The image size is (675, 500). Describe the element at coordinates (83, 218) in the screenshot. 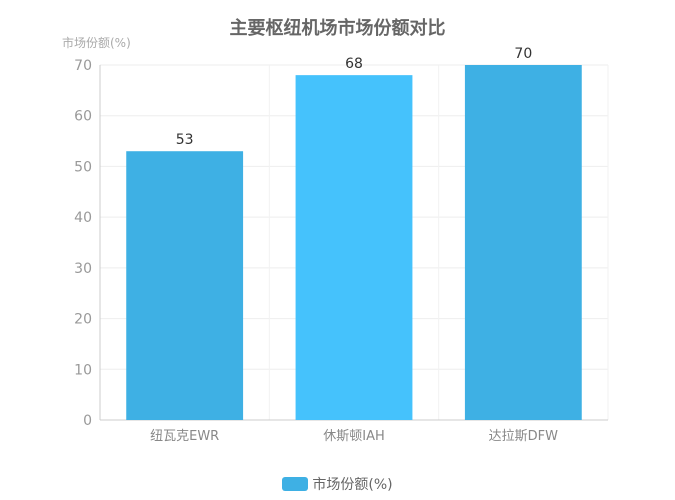

I see `y-tick-label: 40` at that location.